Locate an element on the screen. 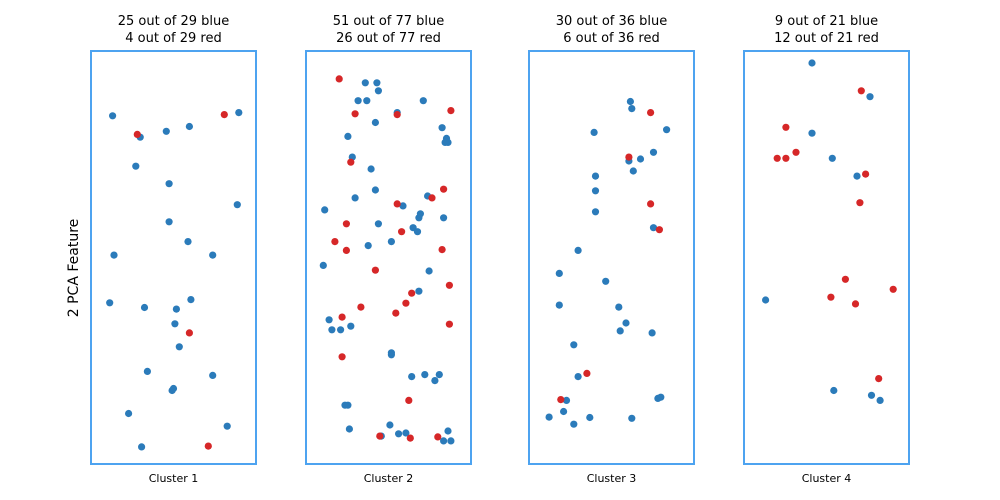  panel-title-red: 4 out of 29 red is located at coordinates (173, 38).